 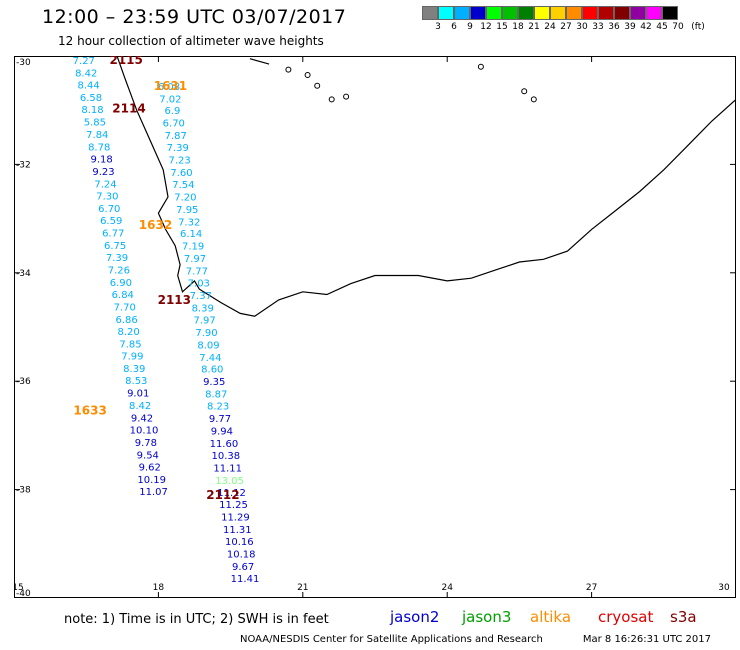 What do you see at coordinates (237, 530) in the screenshot?
I see `swh-value: 11.31` at bounding box center [237, 530].